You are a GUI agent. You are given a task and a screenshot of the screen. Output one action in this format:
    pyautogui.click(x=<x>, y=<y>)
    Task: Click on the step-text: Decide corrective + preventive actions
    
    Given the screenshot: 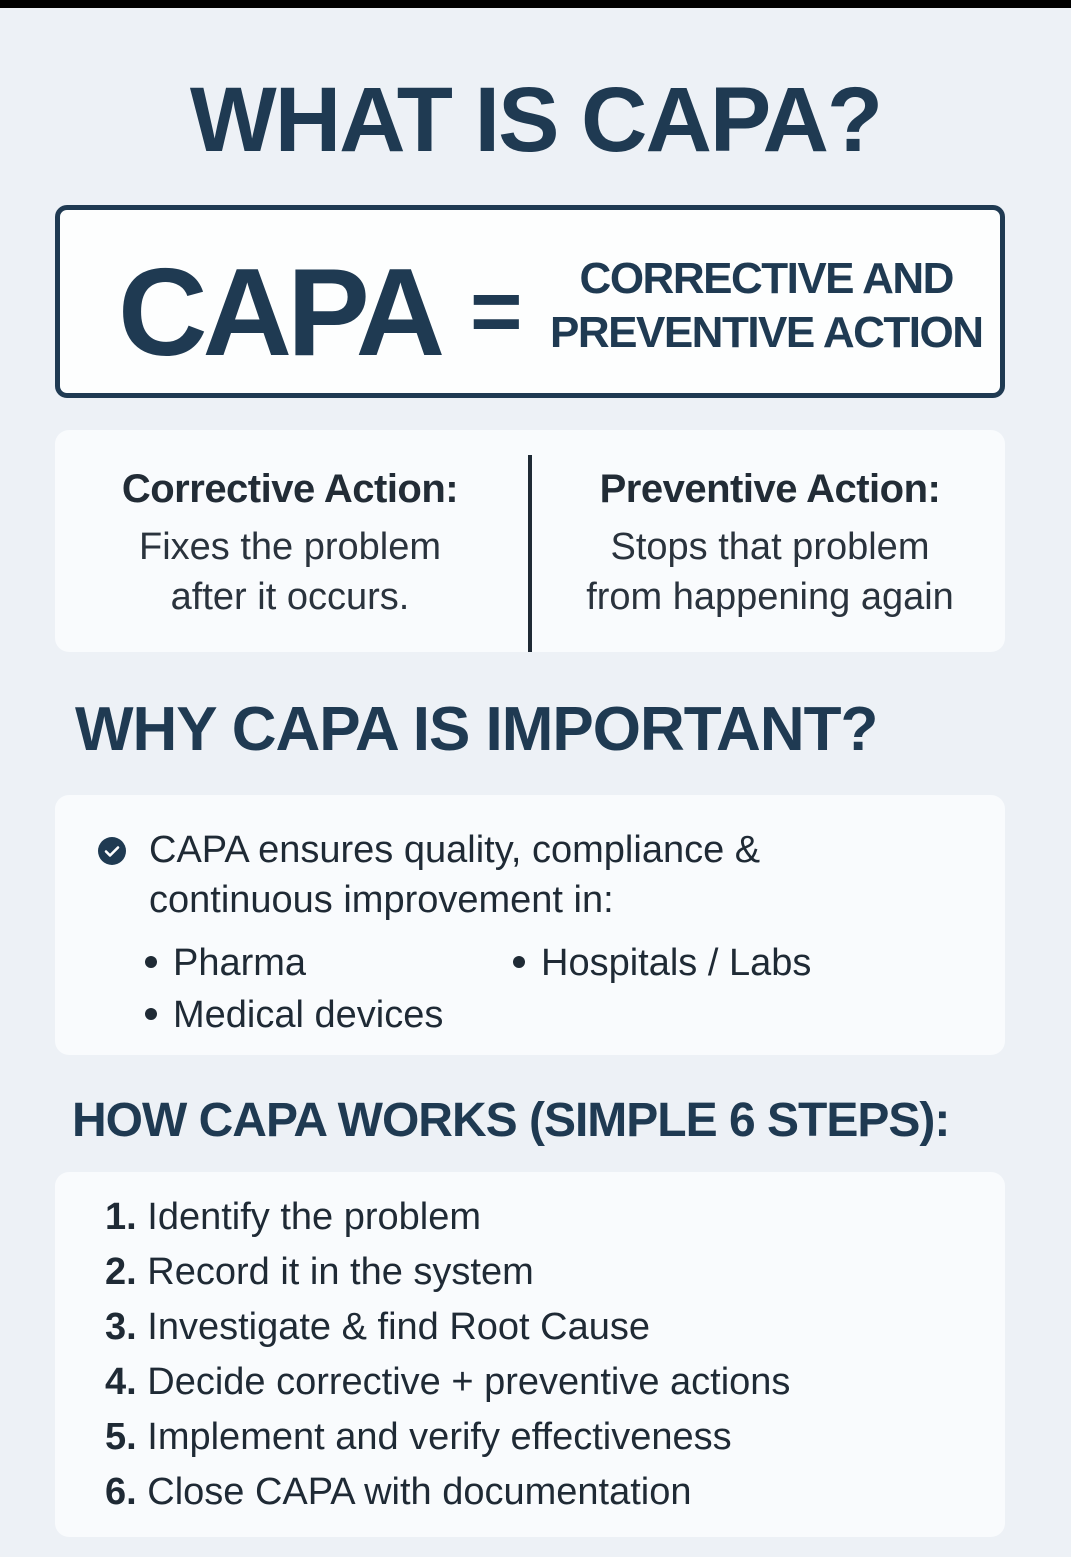 What is the action you would take?
    pyautogui.click(x=469, y=1382)
    